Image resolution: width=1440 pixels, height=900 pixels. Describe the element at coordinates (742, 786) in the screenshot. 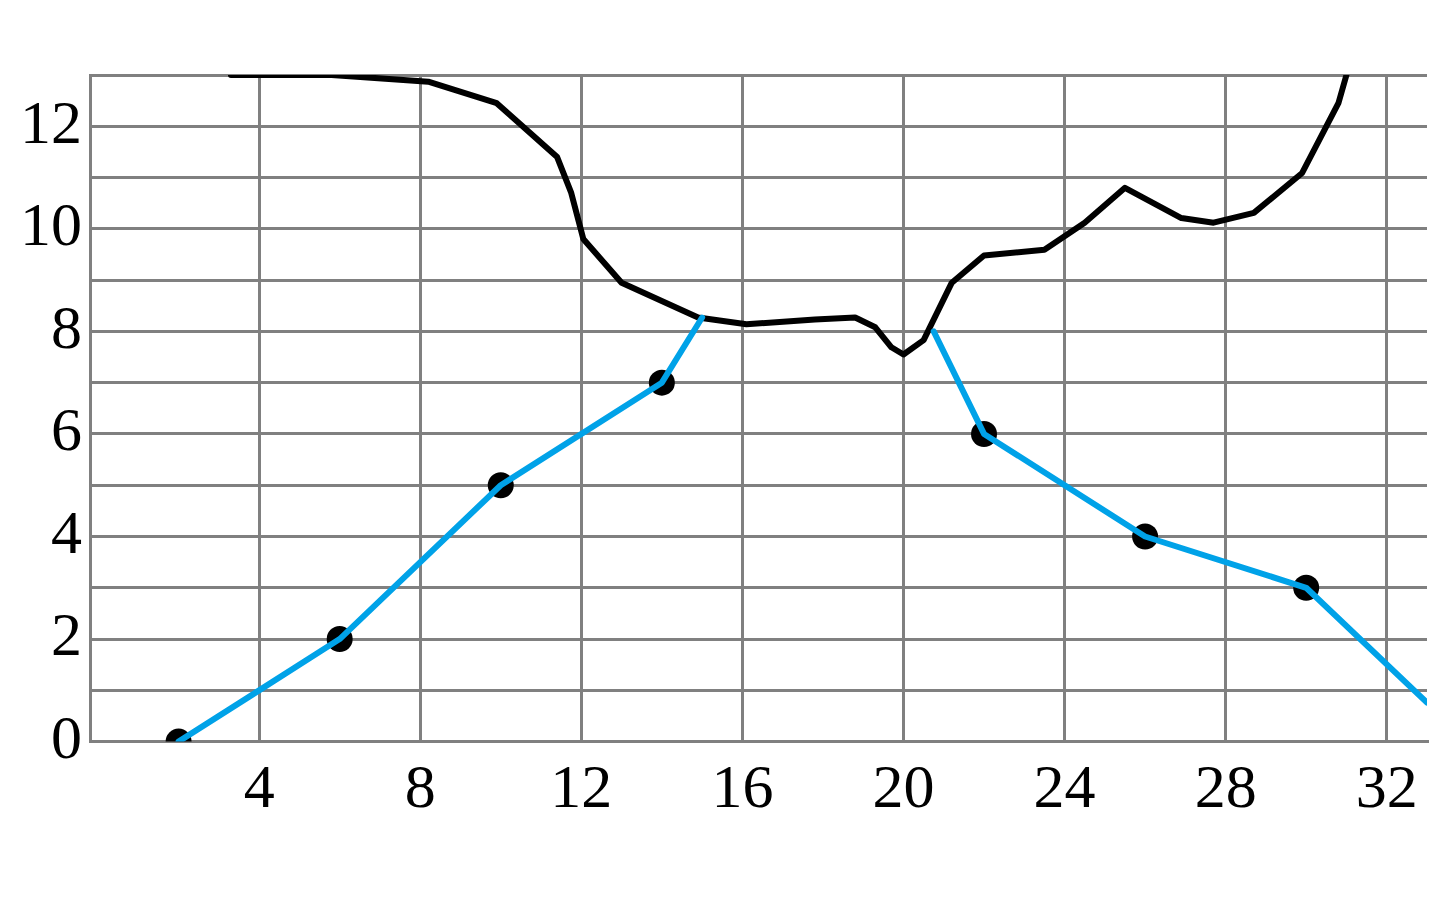

I see `x-tick-label: 16` at that location.